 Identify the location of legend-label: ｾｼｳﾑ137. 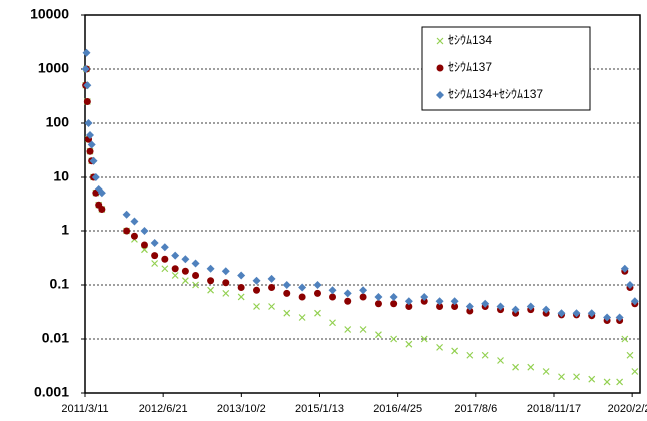
(470, 67).